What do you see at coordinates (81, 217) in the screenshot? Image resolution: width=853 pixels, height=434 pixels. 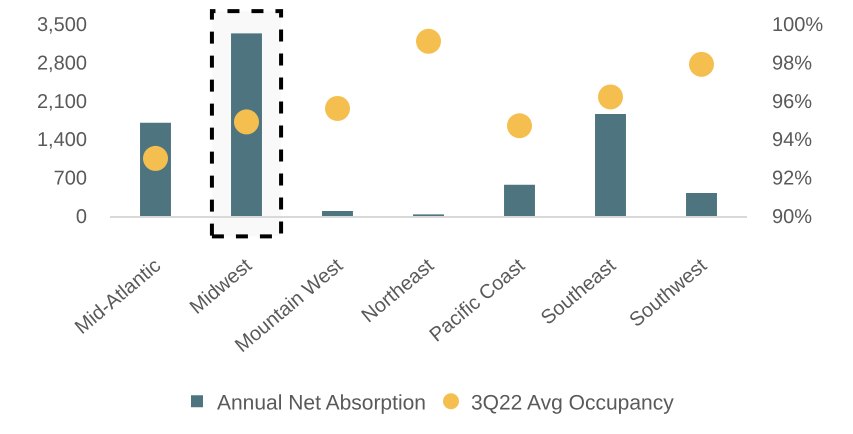 I see `y-tick-label: 0` at bounding box center [81, 217].